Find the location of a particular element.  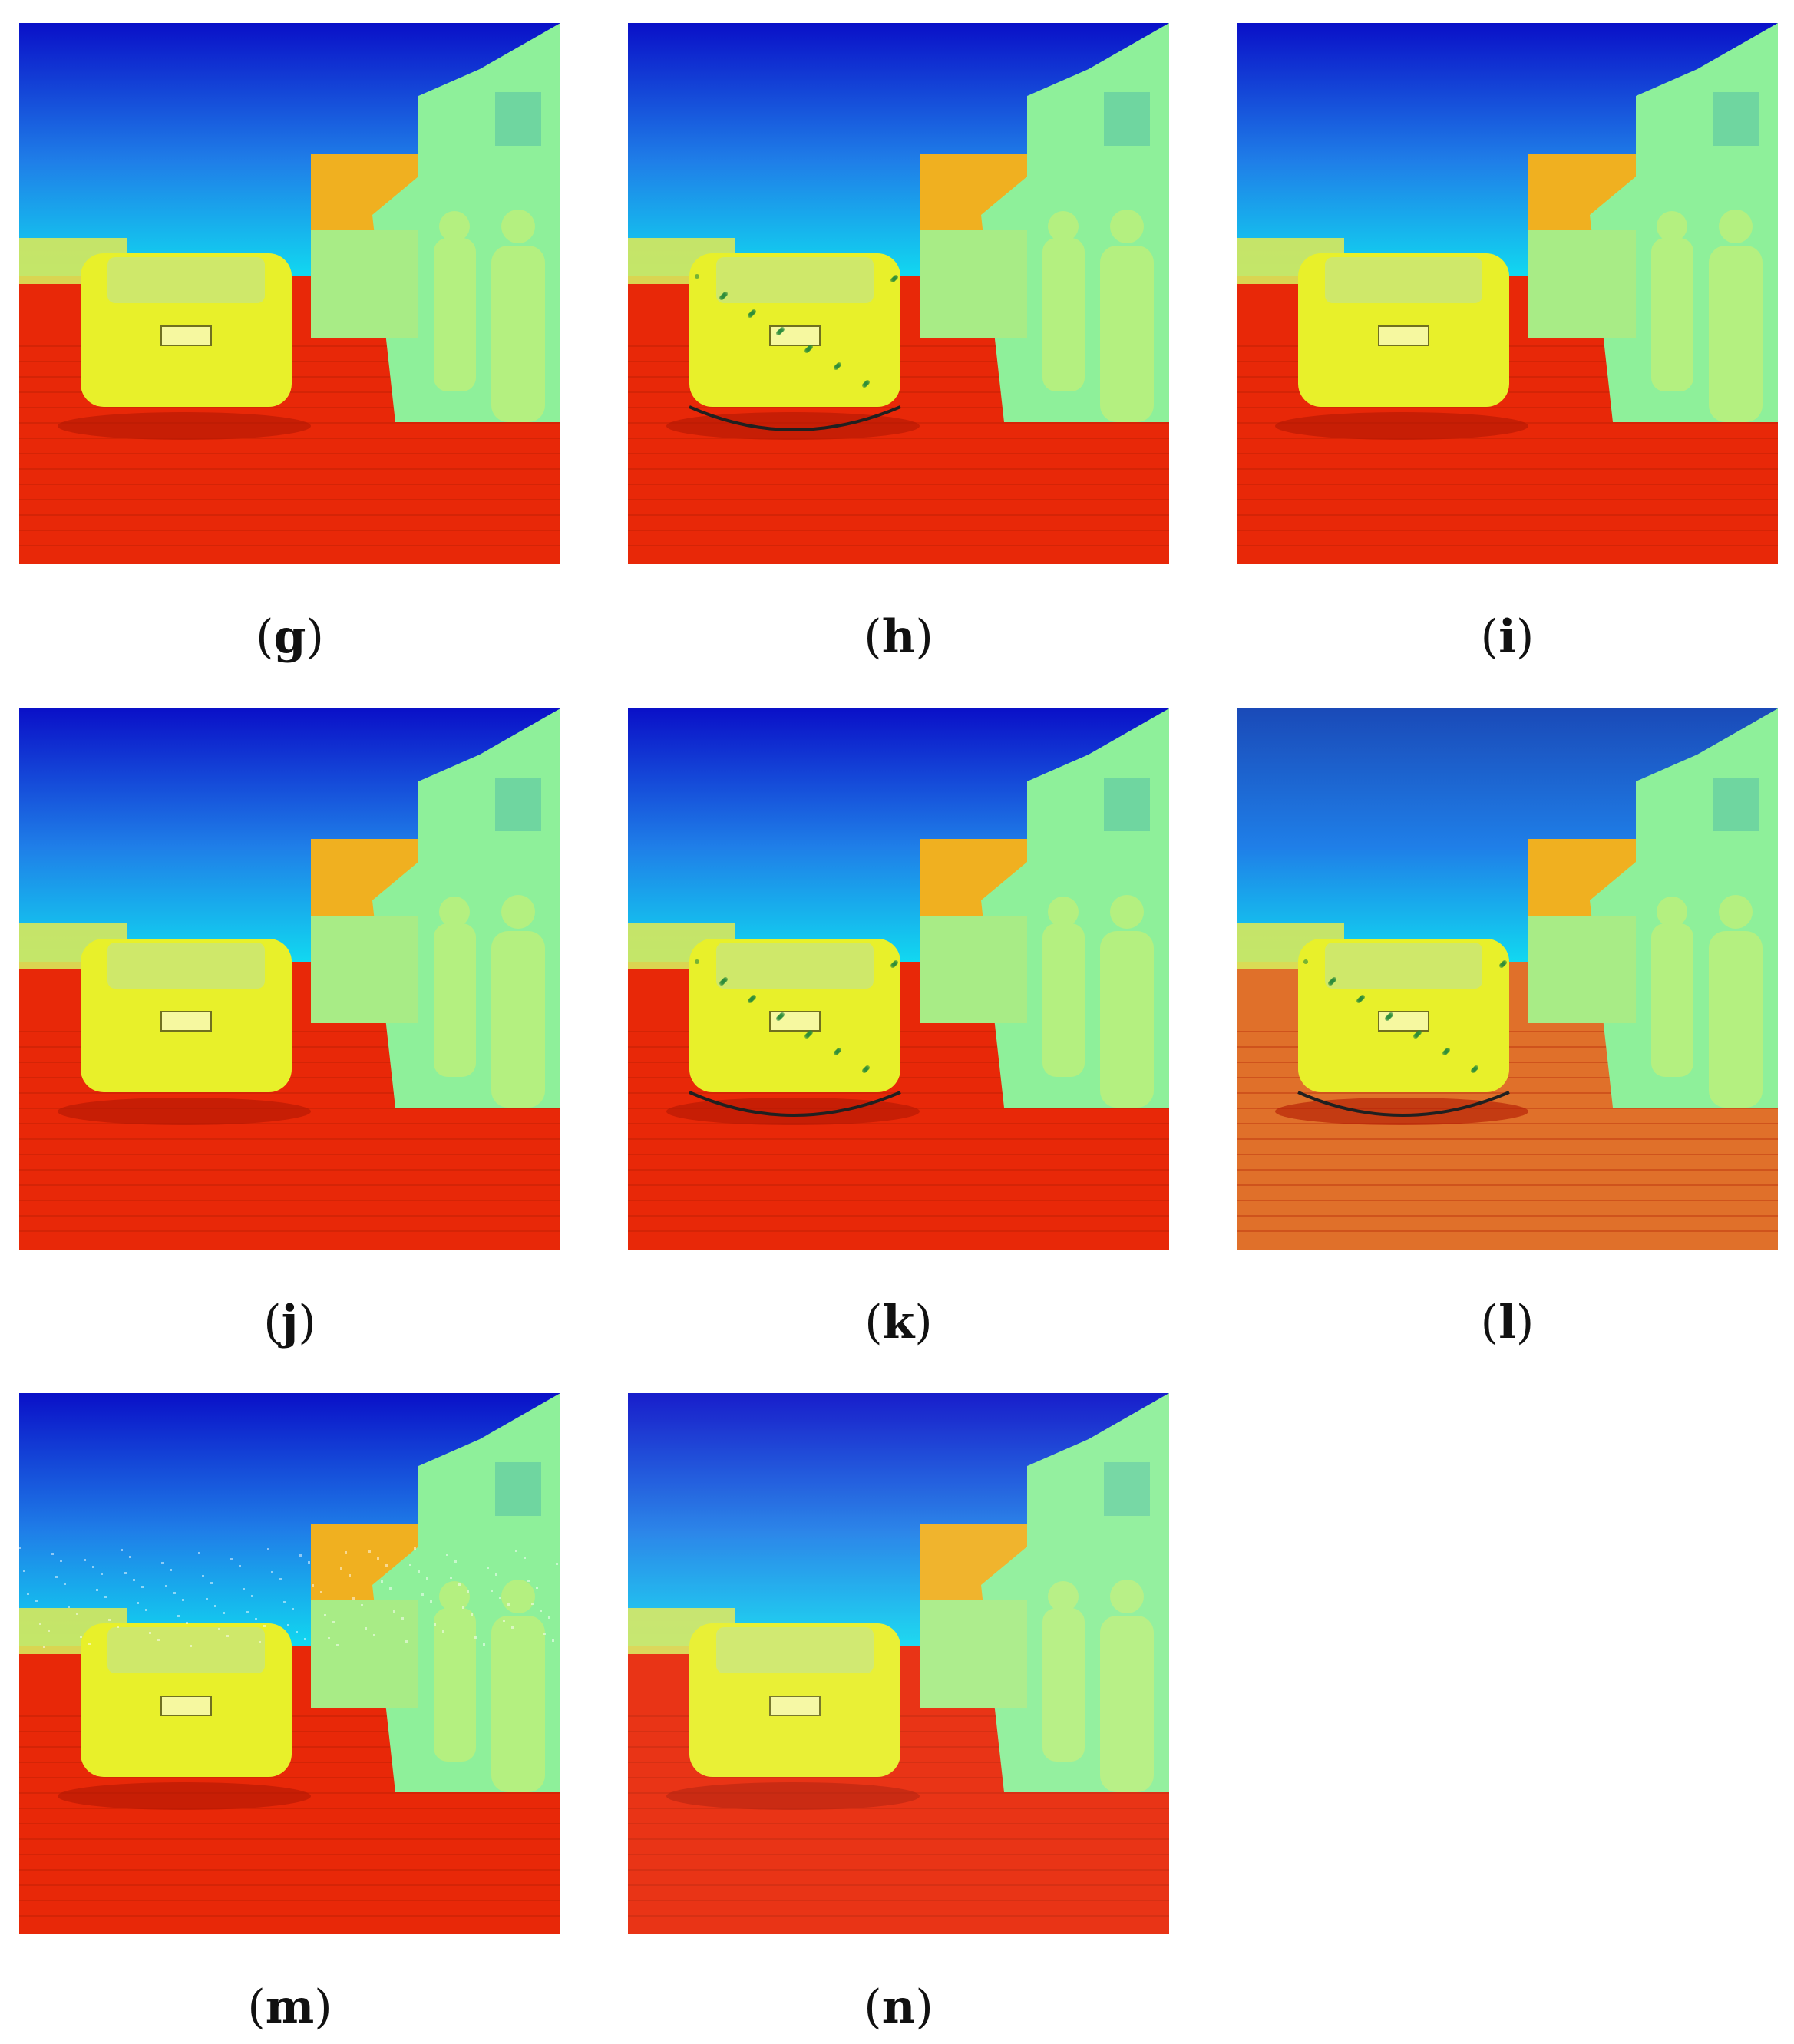

panel-m is located at coordinates (289, 1663).